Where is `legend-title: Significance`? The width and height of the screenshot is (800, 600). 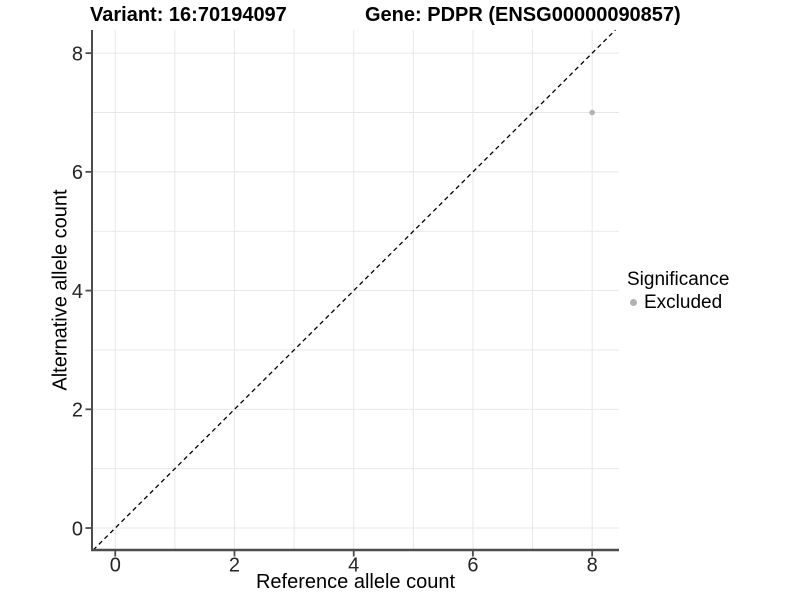
legend-title: Significance is located at coordinates (678, 279).